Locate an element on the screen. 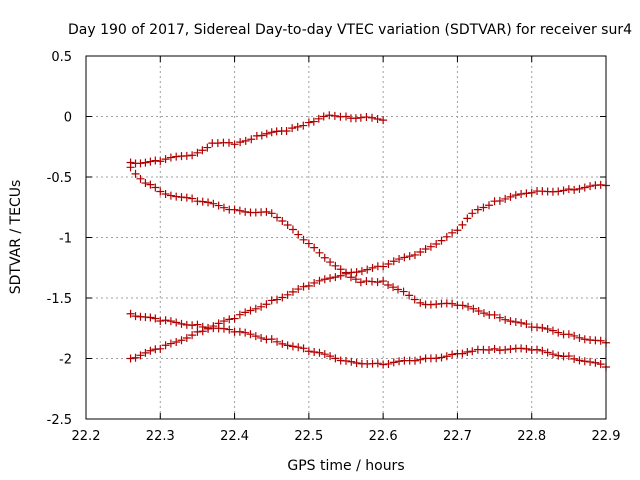 This screenshot has height=480, width=640. y-axis-title: SDTVAR / TECUs is located at coordinates (16, 237).